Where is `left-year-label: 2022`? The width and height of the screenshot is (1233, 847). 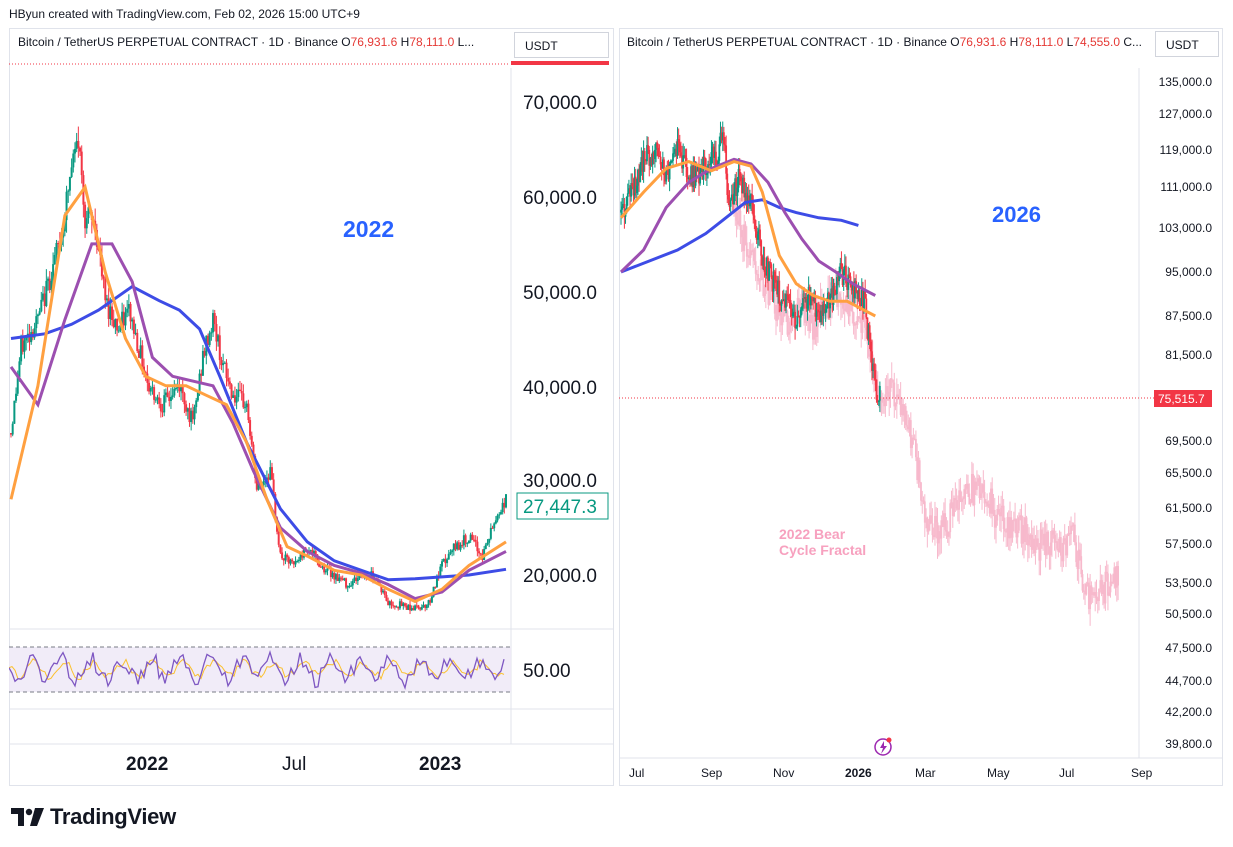 left-year-label: 2022 is located at coordinates (368, 229).